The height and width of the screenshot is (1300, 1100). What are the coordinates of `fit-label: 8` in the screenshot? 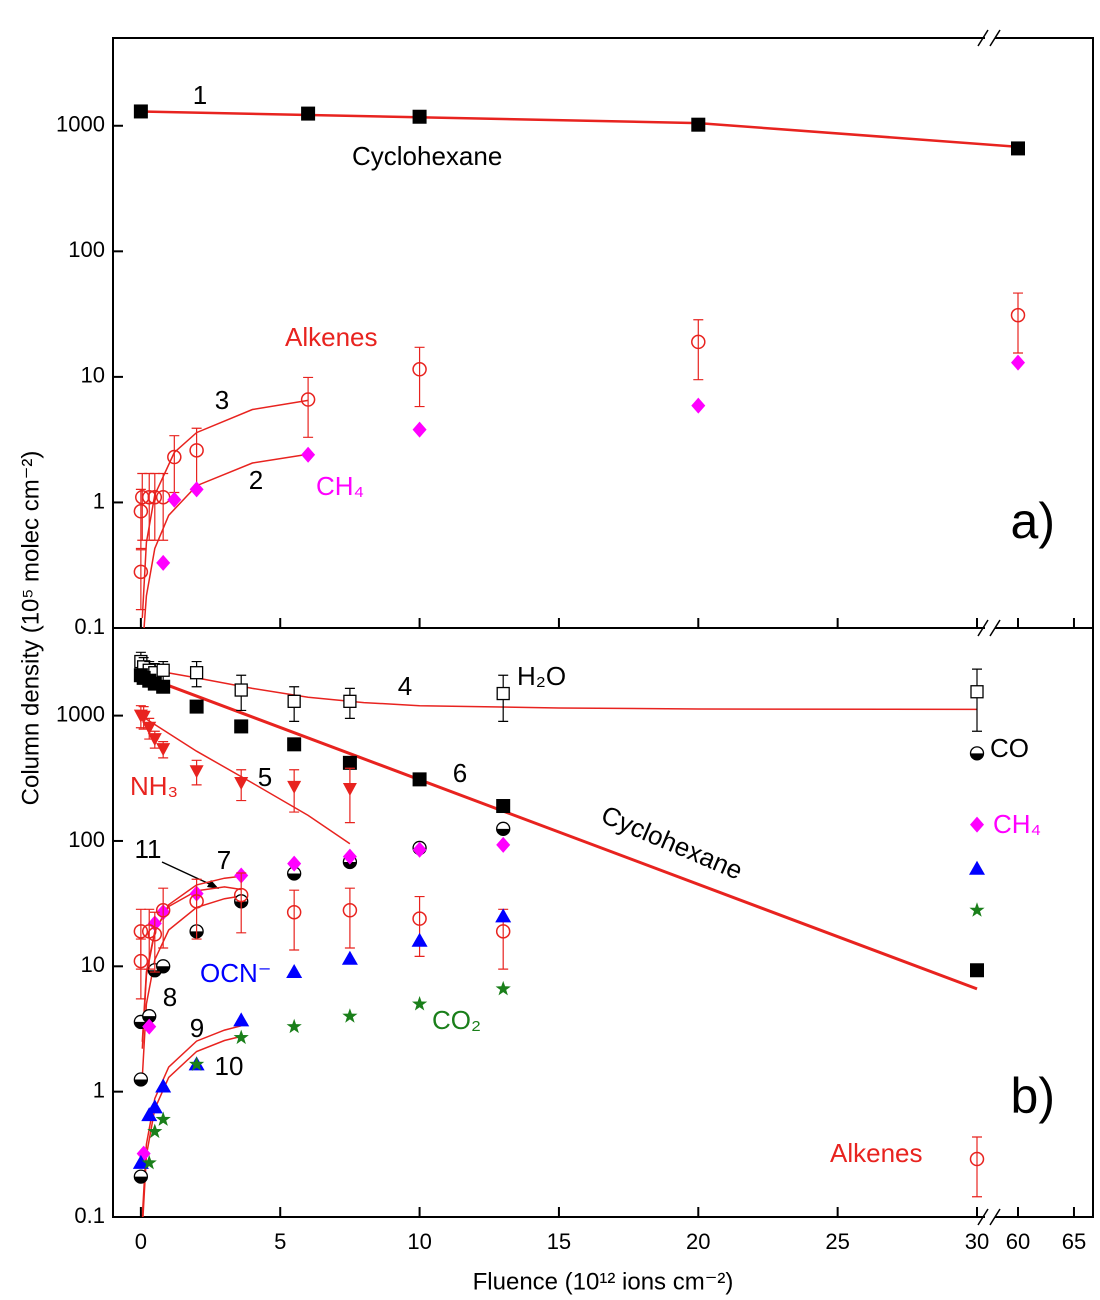 It's located at (170, 997).